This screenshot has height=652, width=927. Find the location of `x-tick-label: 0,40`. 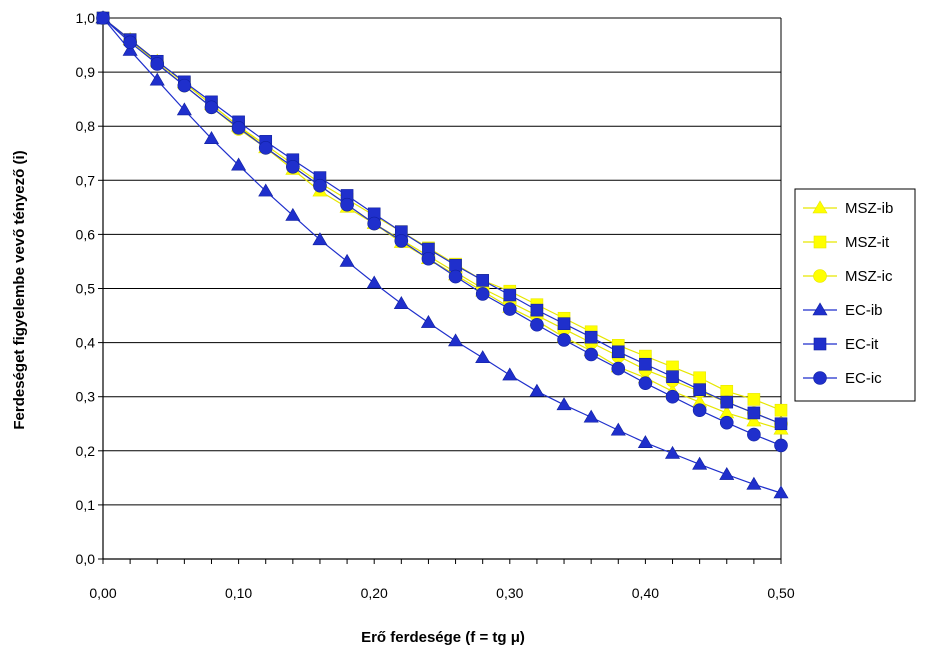

x-tick-label: 0,40 is located at coordinates (645, 593).